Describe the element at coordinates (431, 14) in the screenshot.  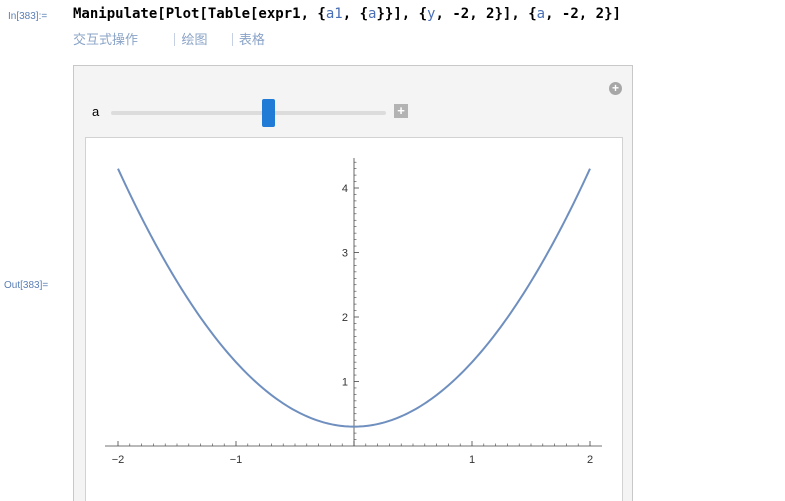
I see `code-var-y: y` at that location.